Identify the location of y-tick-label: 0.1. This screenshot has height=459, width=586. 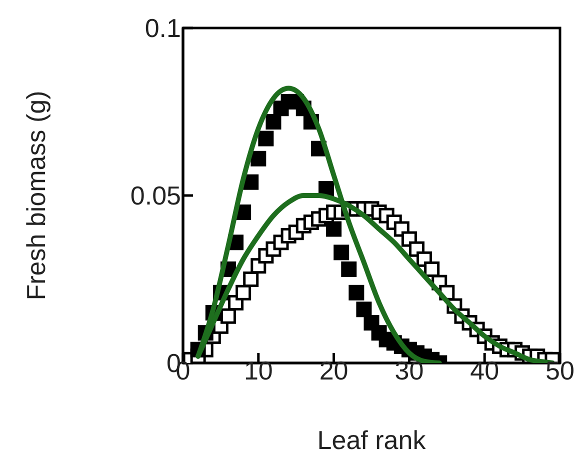
(162, 28).